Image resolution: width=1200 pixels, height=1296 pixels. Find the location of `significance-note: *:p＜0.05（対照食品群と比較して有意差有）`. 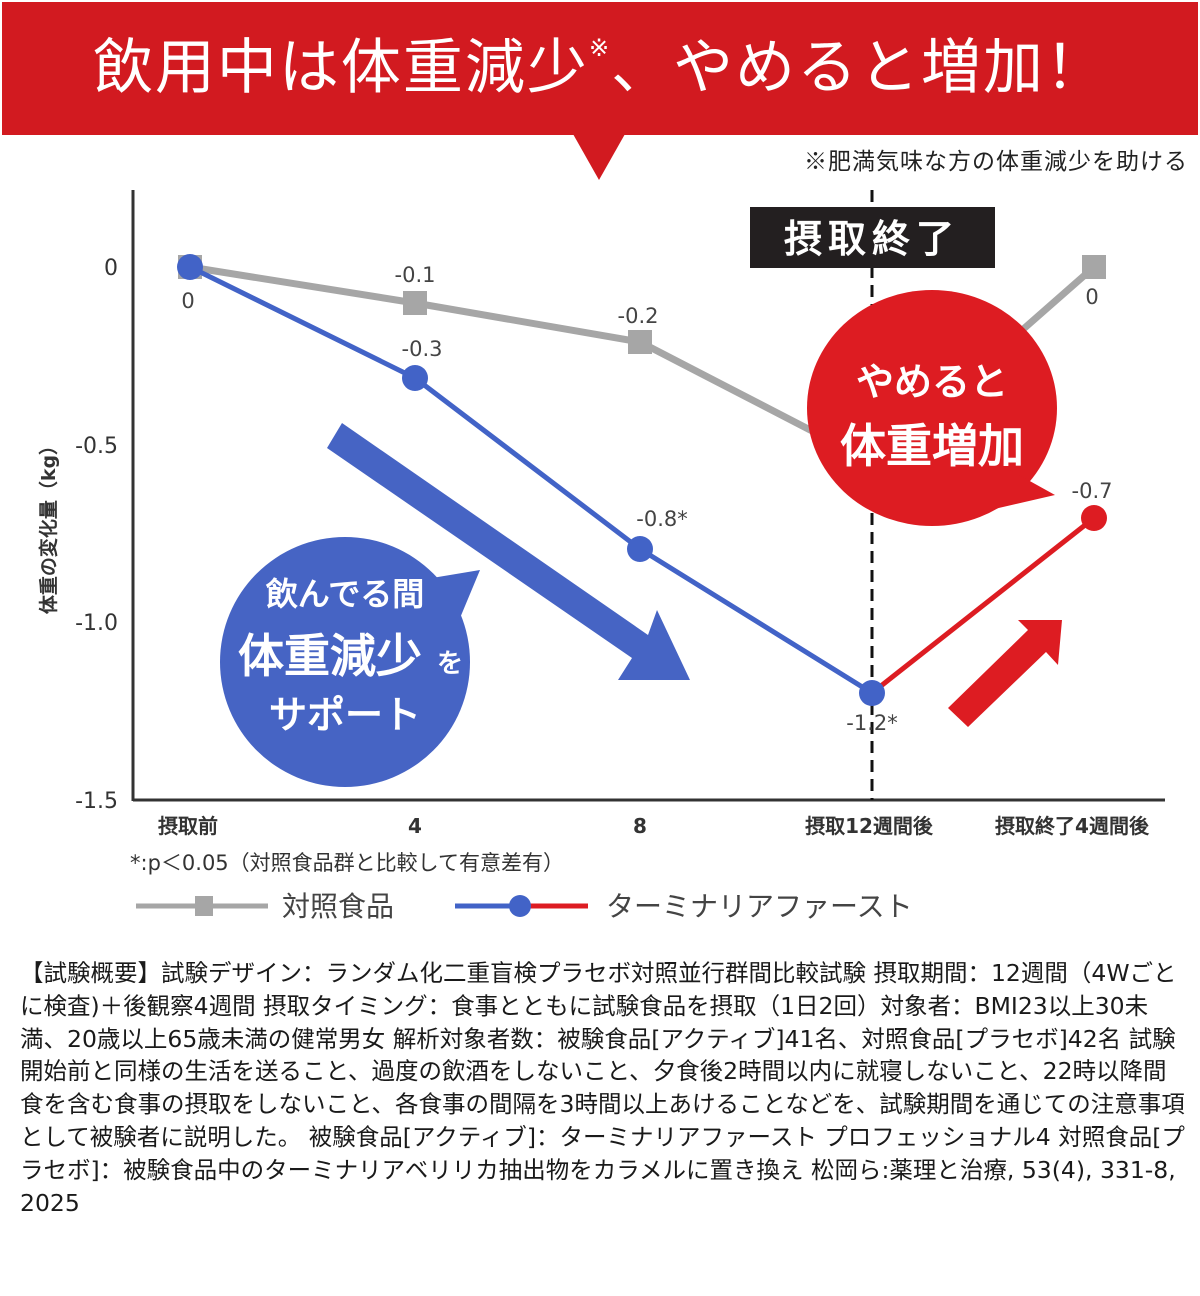

significance-note: *:p＜0.05（対照食品群と比較して有意差有） is located at coordinates (347, 863).